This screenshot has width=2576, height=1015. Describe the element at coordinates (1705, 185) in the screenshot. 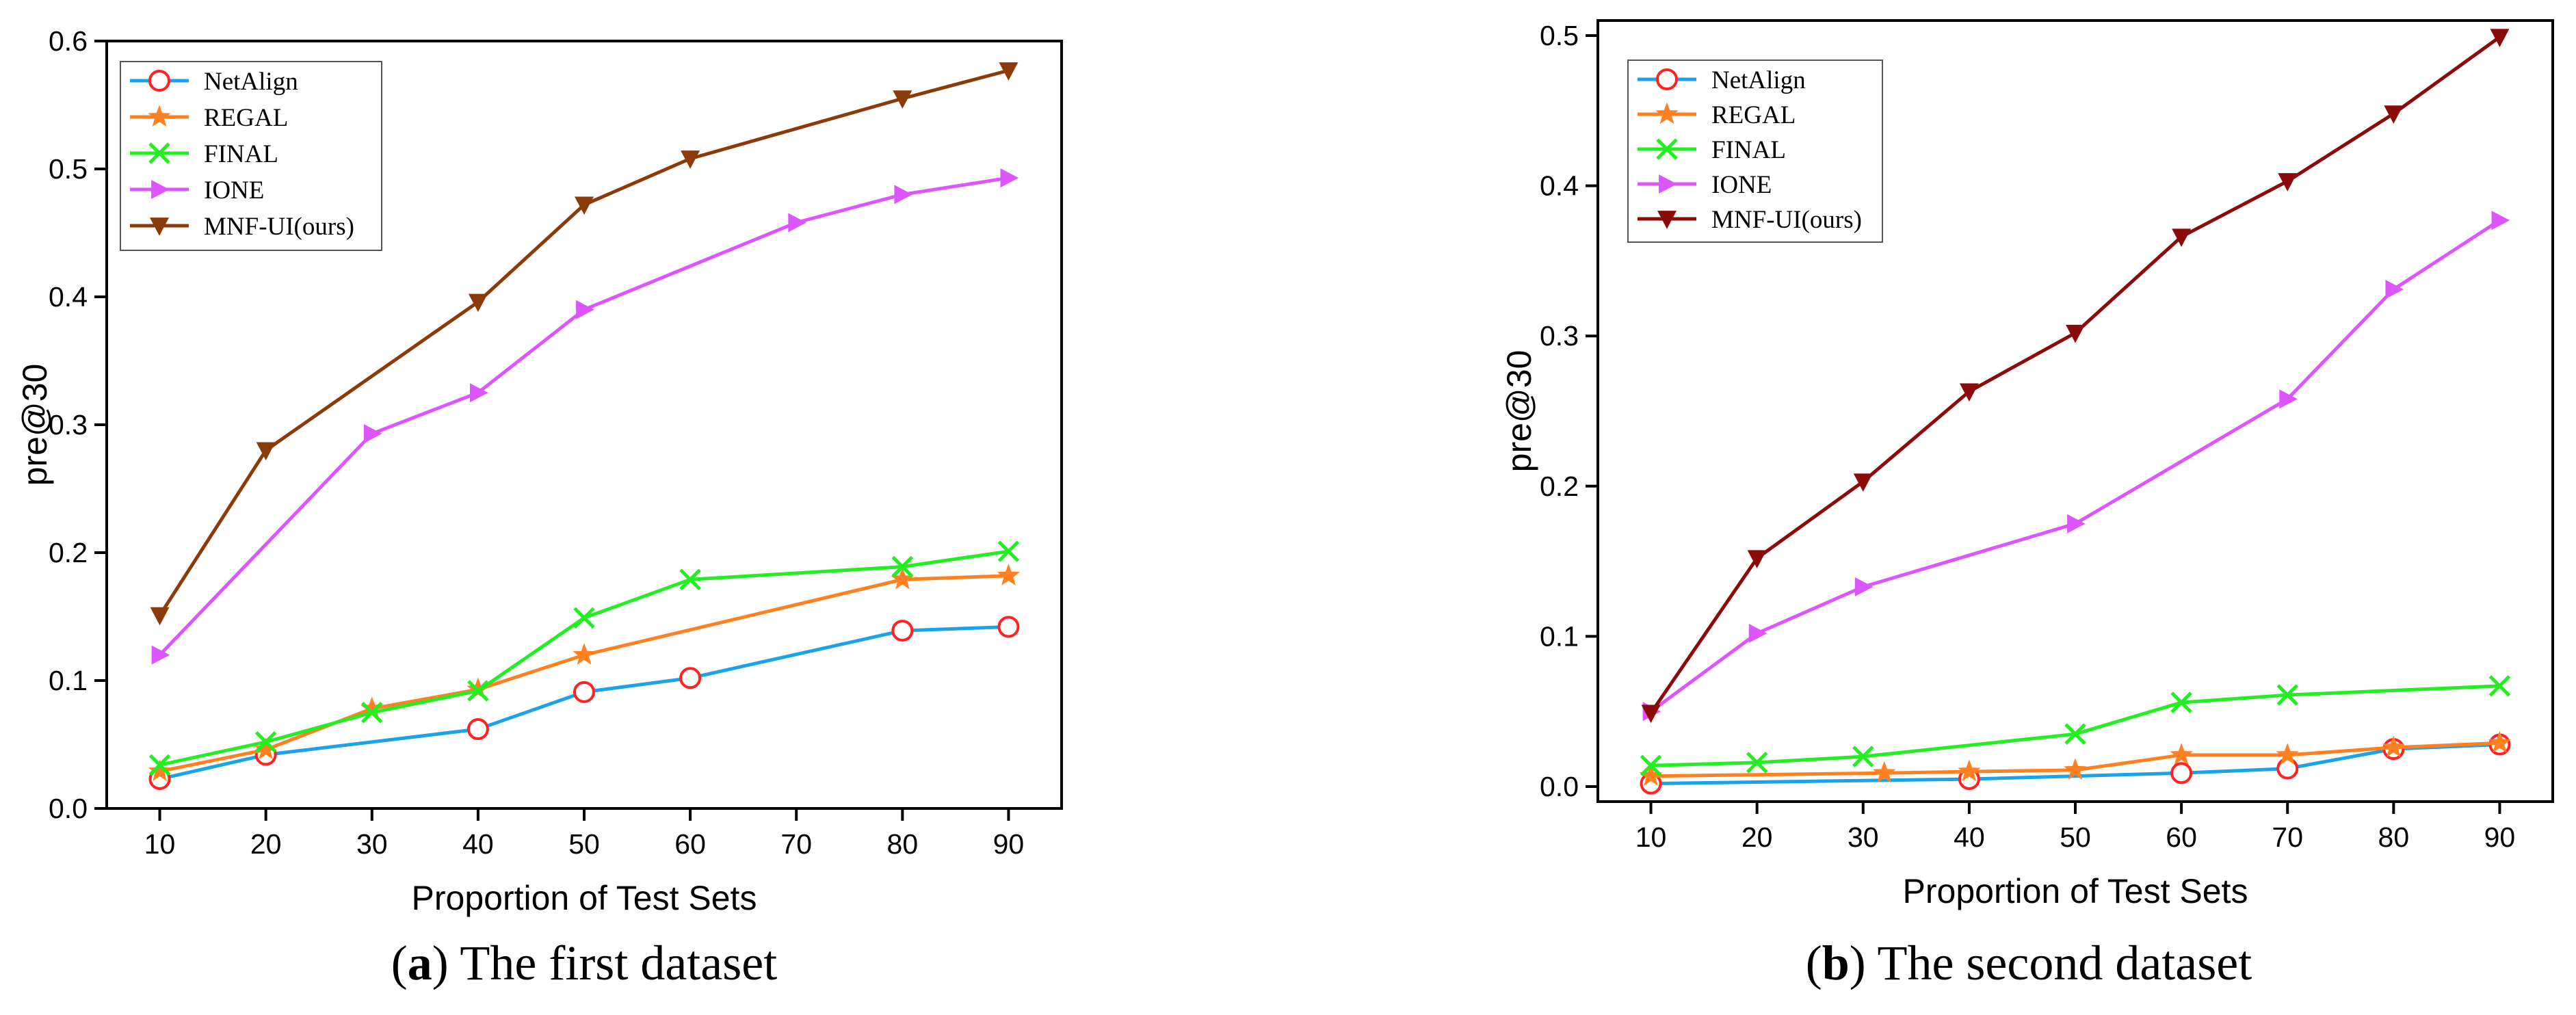

I see `legend-entry-ione-b: IONE` at that location.